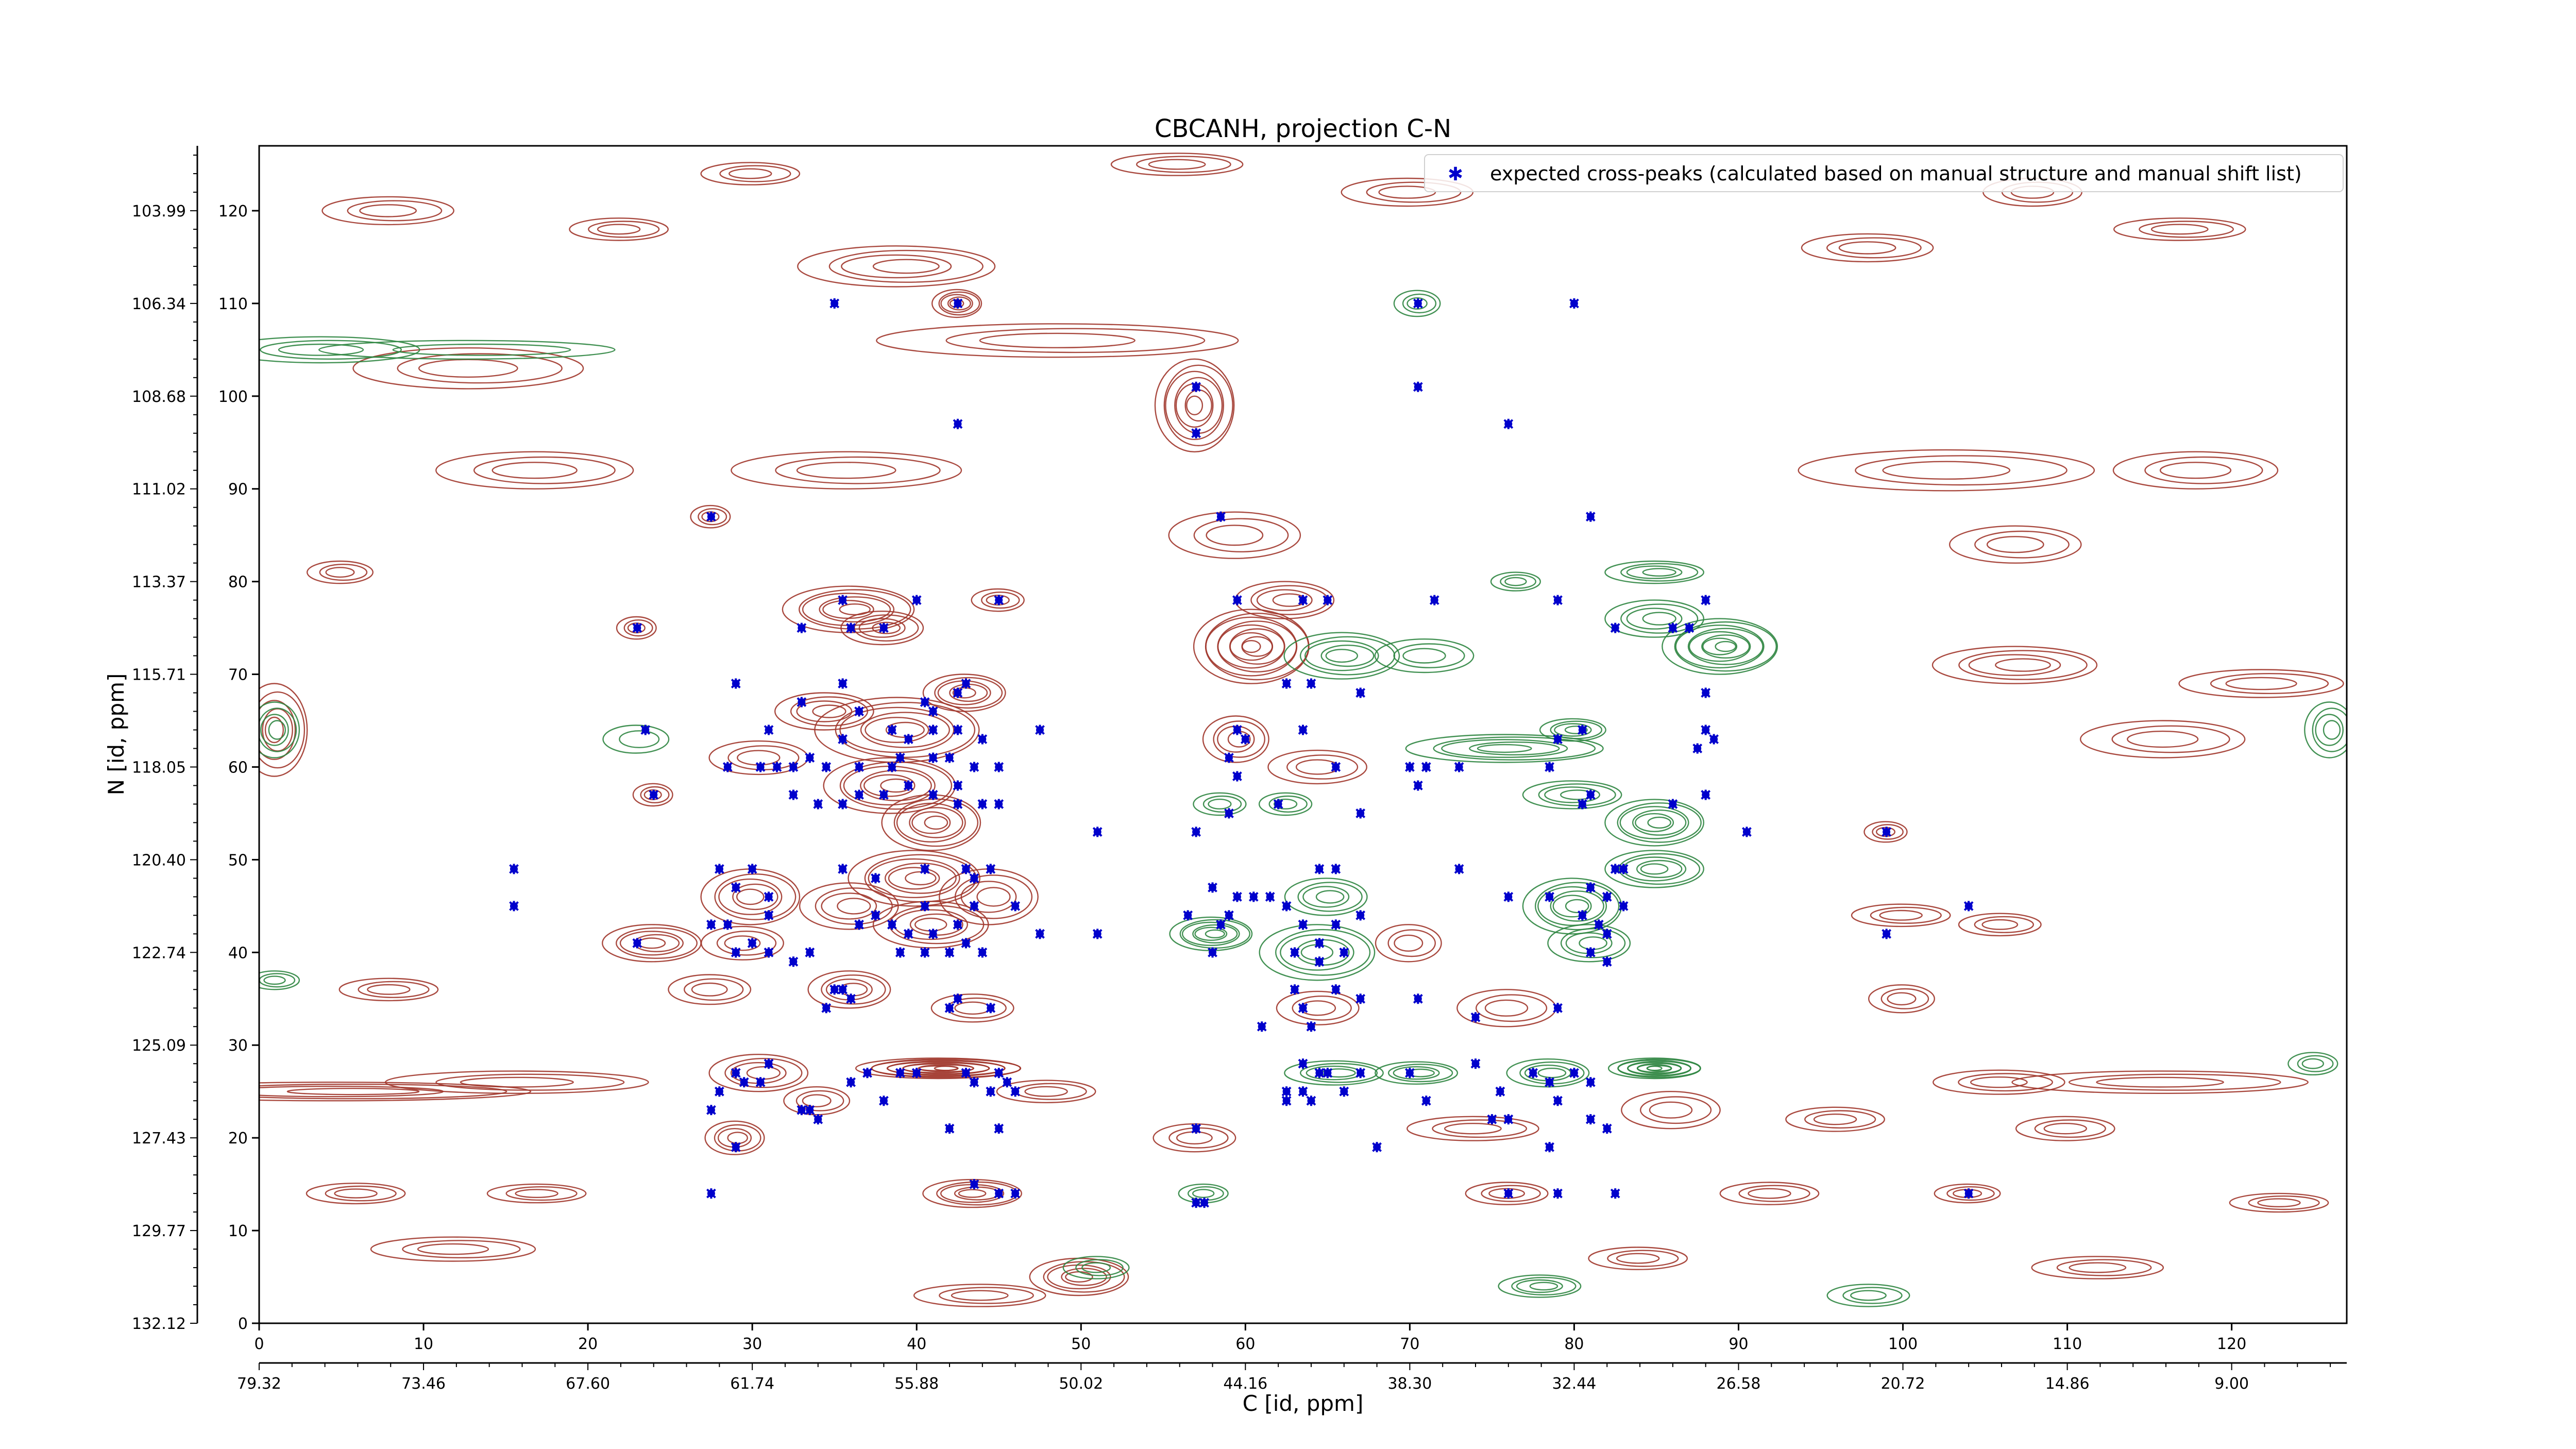 This screenshot has height=1449, width=2576. I want to click on x-index-tick-label: 50, so click(1081, 1344).